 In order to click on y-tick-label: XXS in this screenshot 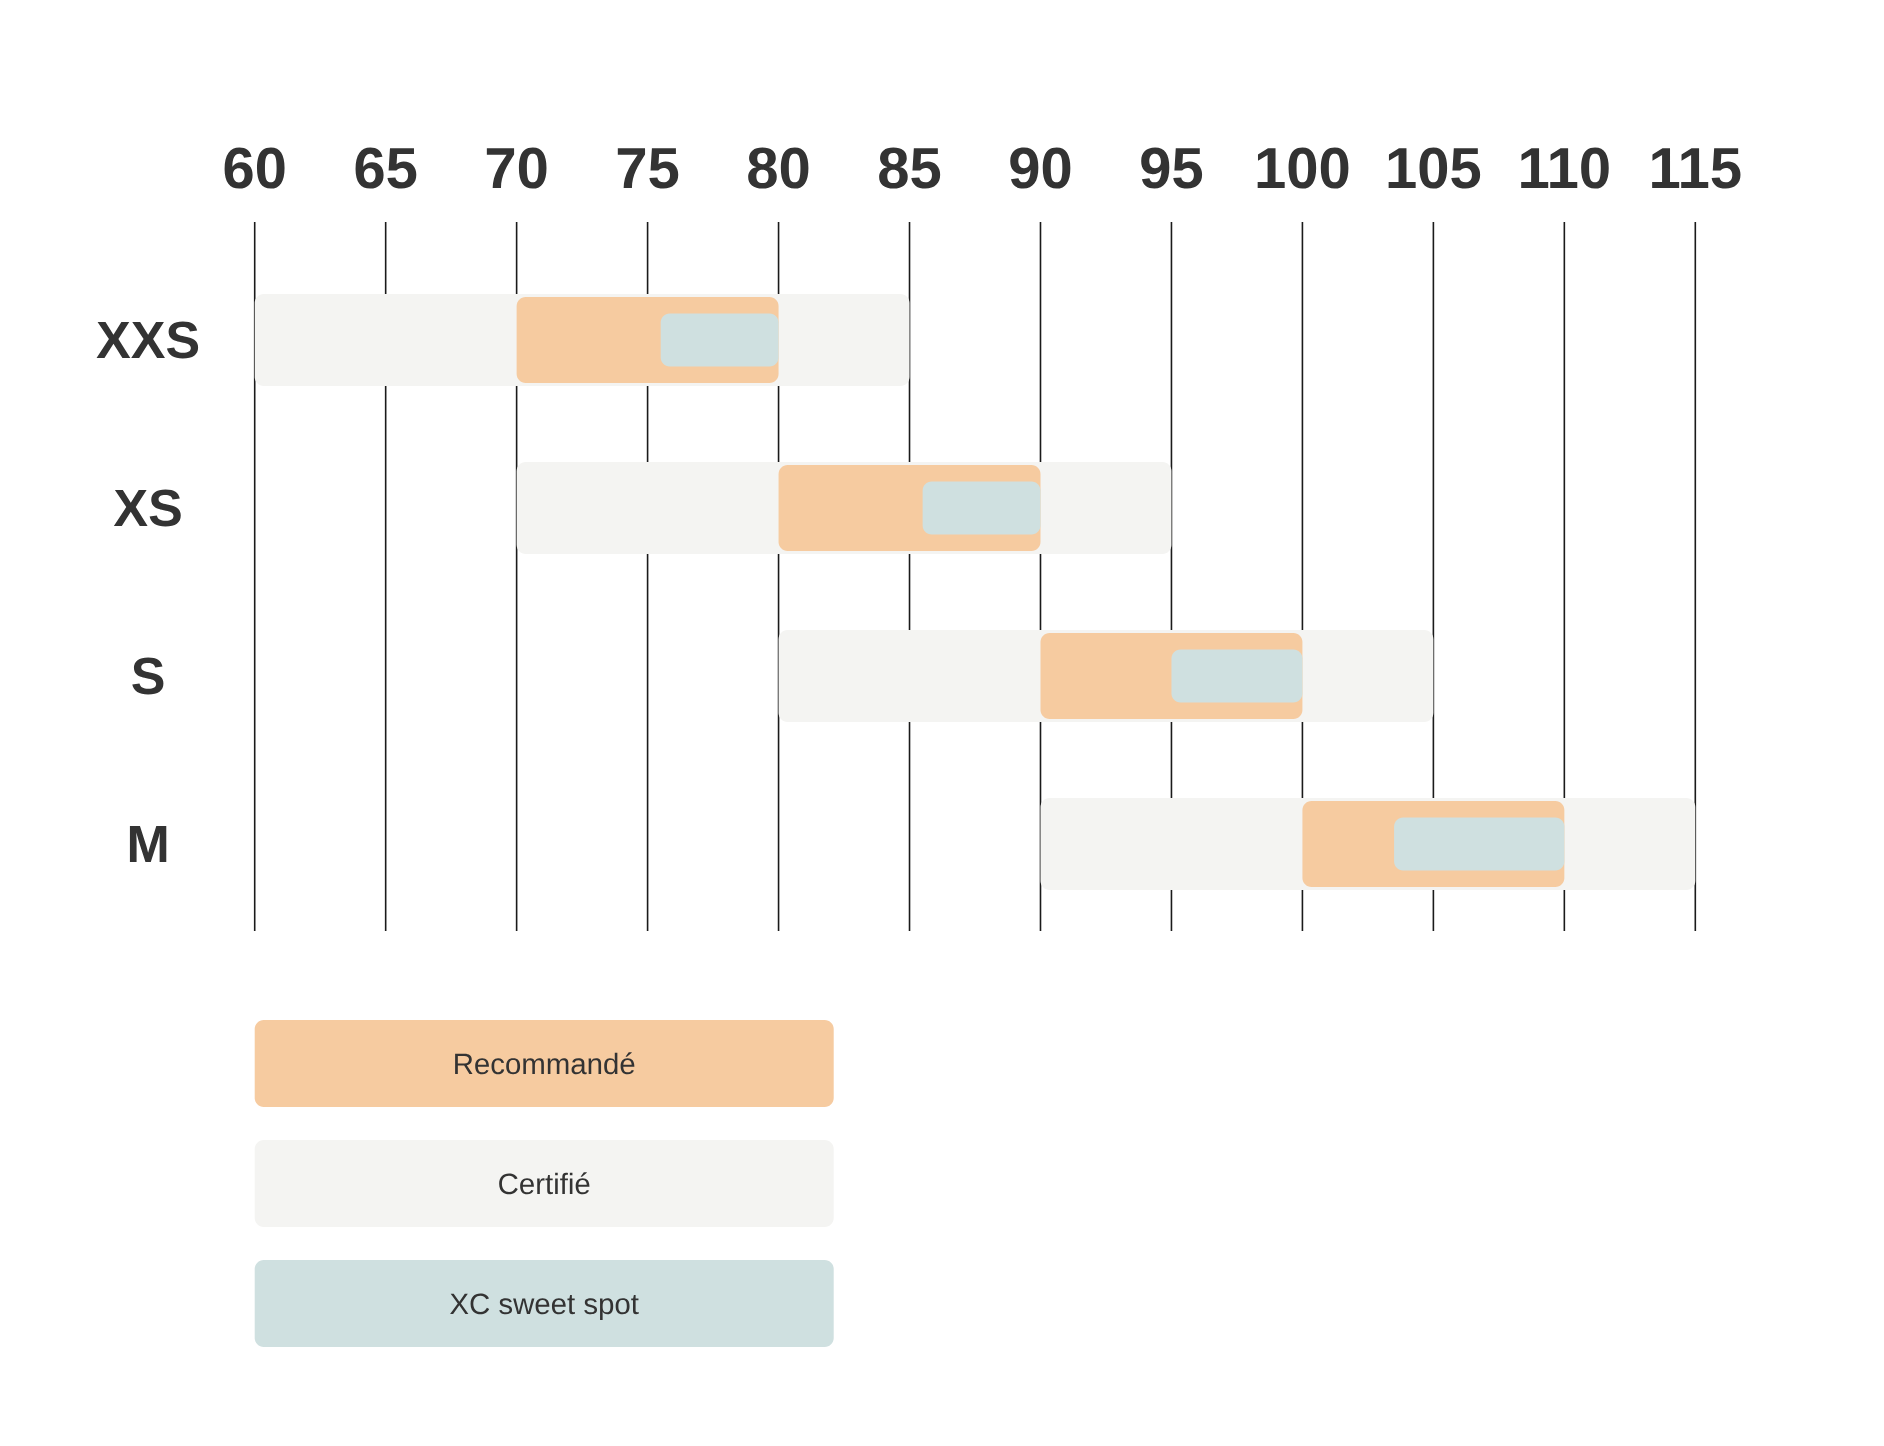, I will do `click(147, 340)`.